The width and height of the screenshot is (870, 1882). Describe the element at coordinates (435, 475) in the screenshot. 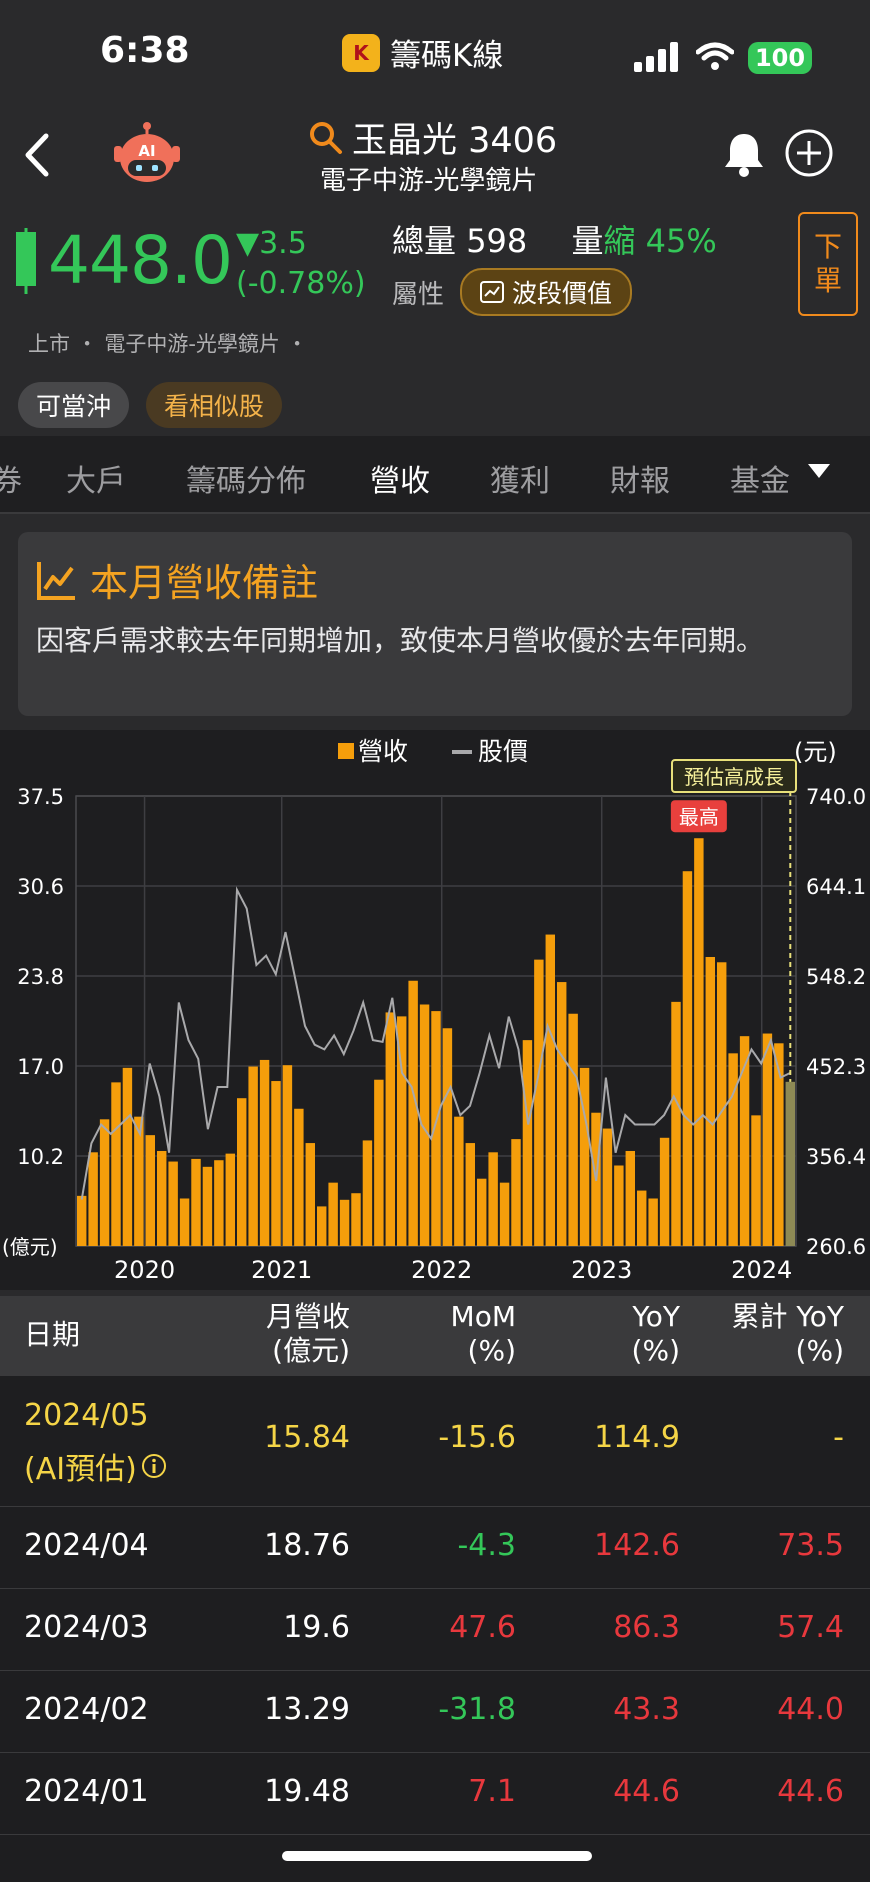

I see `tab-bar: 券 大戶 籌碼分佈 營收 獲利 財報 基金` at that location.